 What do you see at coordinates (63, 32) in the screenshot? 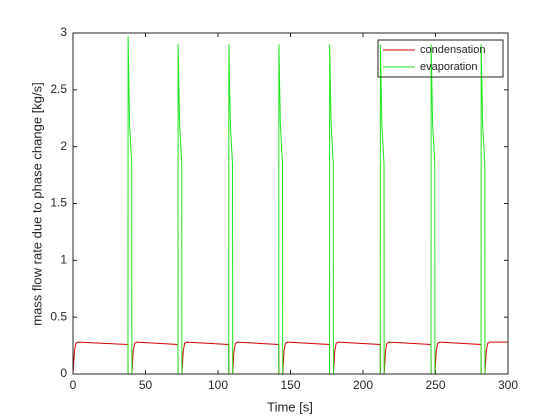
I see `y-tick-label: 3` at bounding box center [63, 32].